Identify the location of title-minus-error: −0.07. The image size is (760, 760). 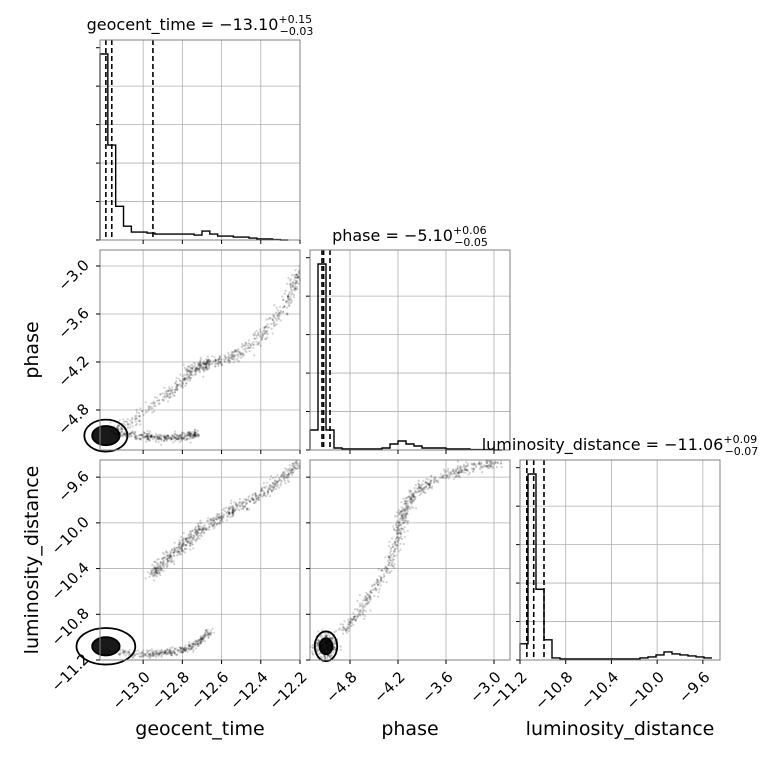
(742, 451).